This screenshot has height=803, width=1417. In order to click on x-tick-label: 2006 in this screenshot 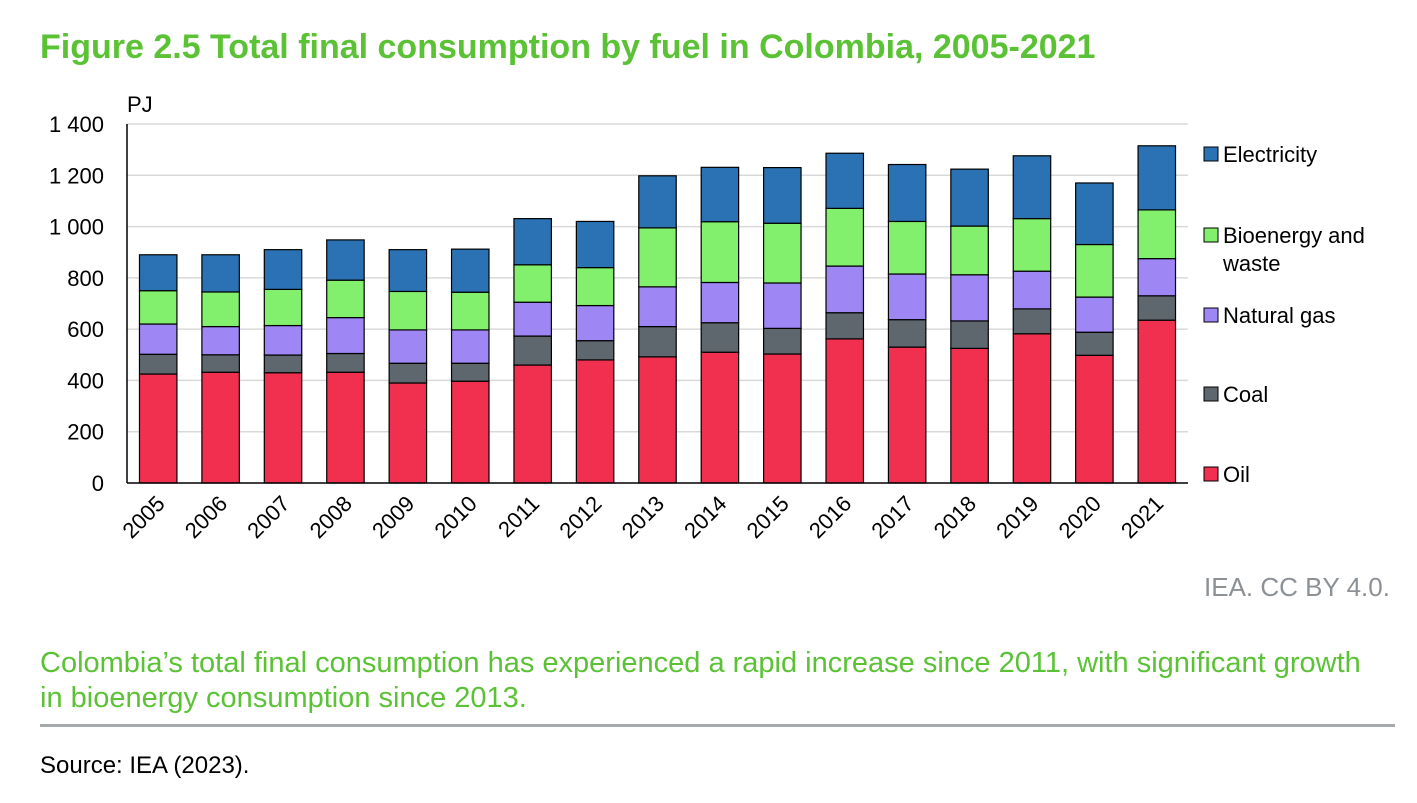, I will do `click(206, 517)`.